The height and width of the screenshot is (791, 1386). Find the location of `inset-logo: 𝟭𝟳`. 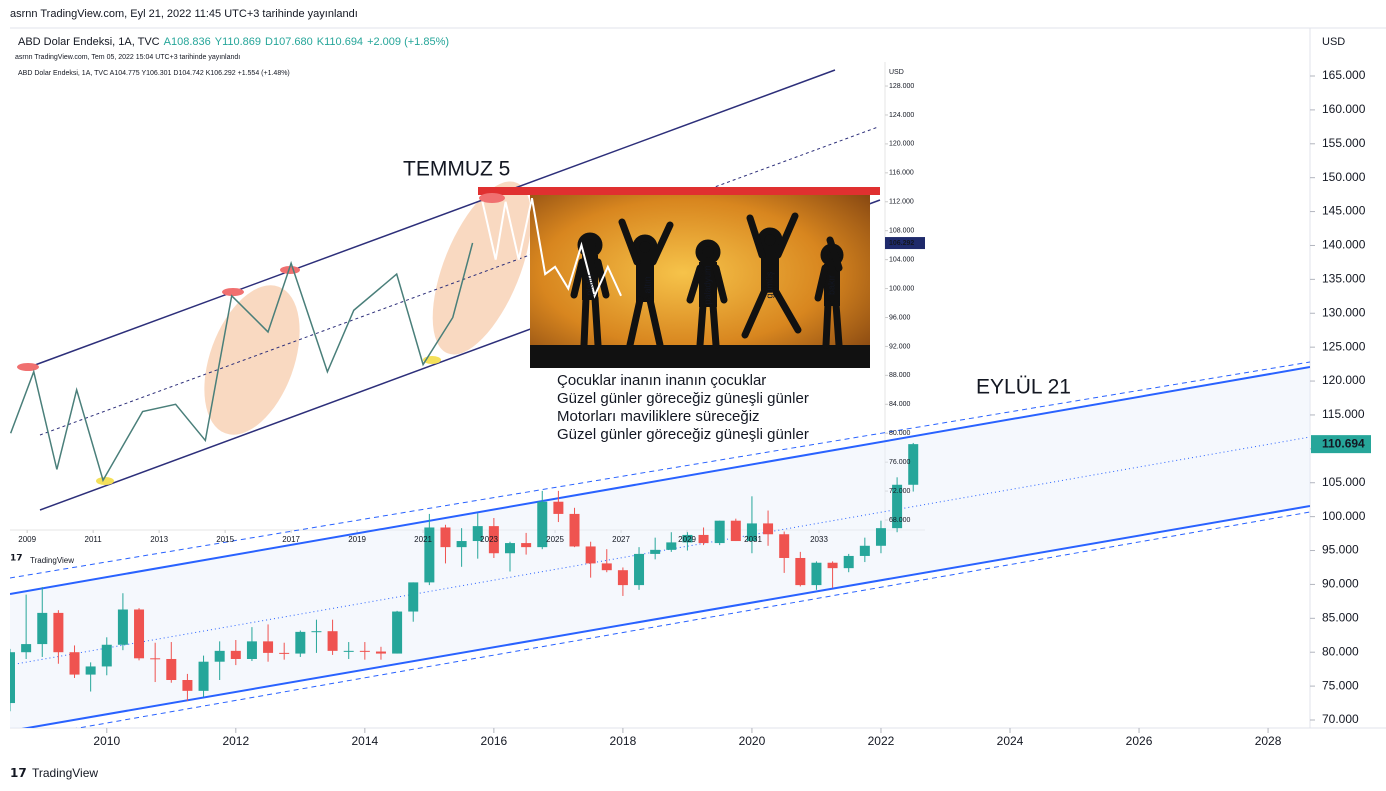

inset-logo: 𝟭𝟳 is located at coordinates (16, 557).